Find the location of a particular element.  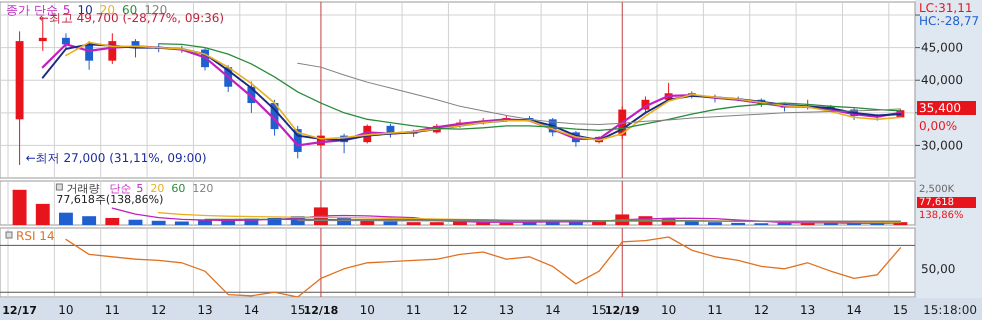

y-tick-label: 45,000 is located at coordinates (942, 47).